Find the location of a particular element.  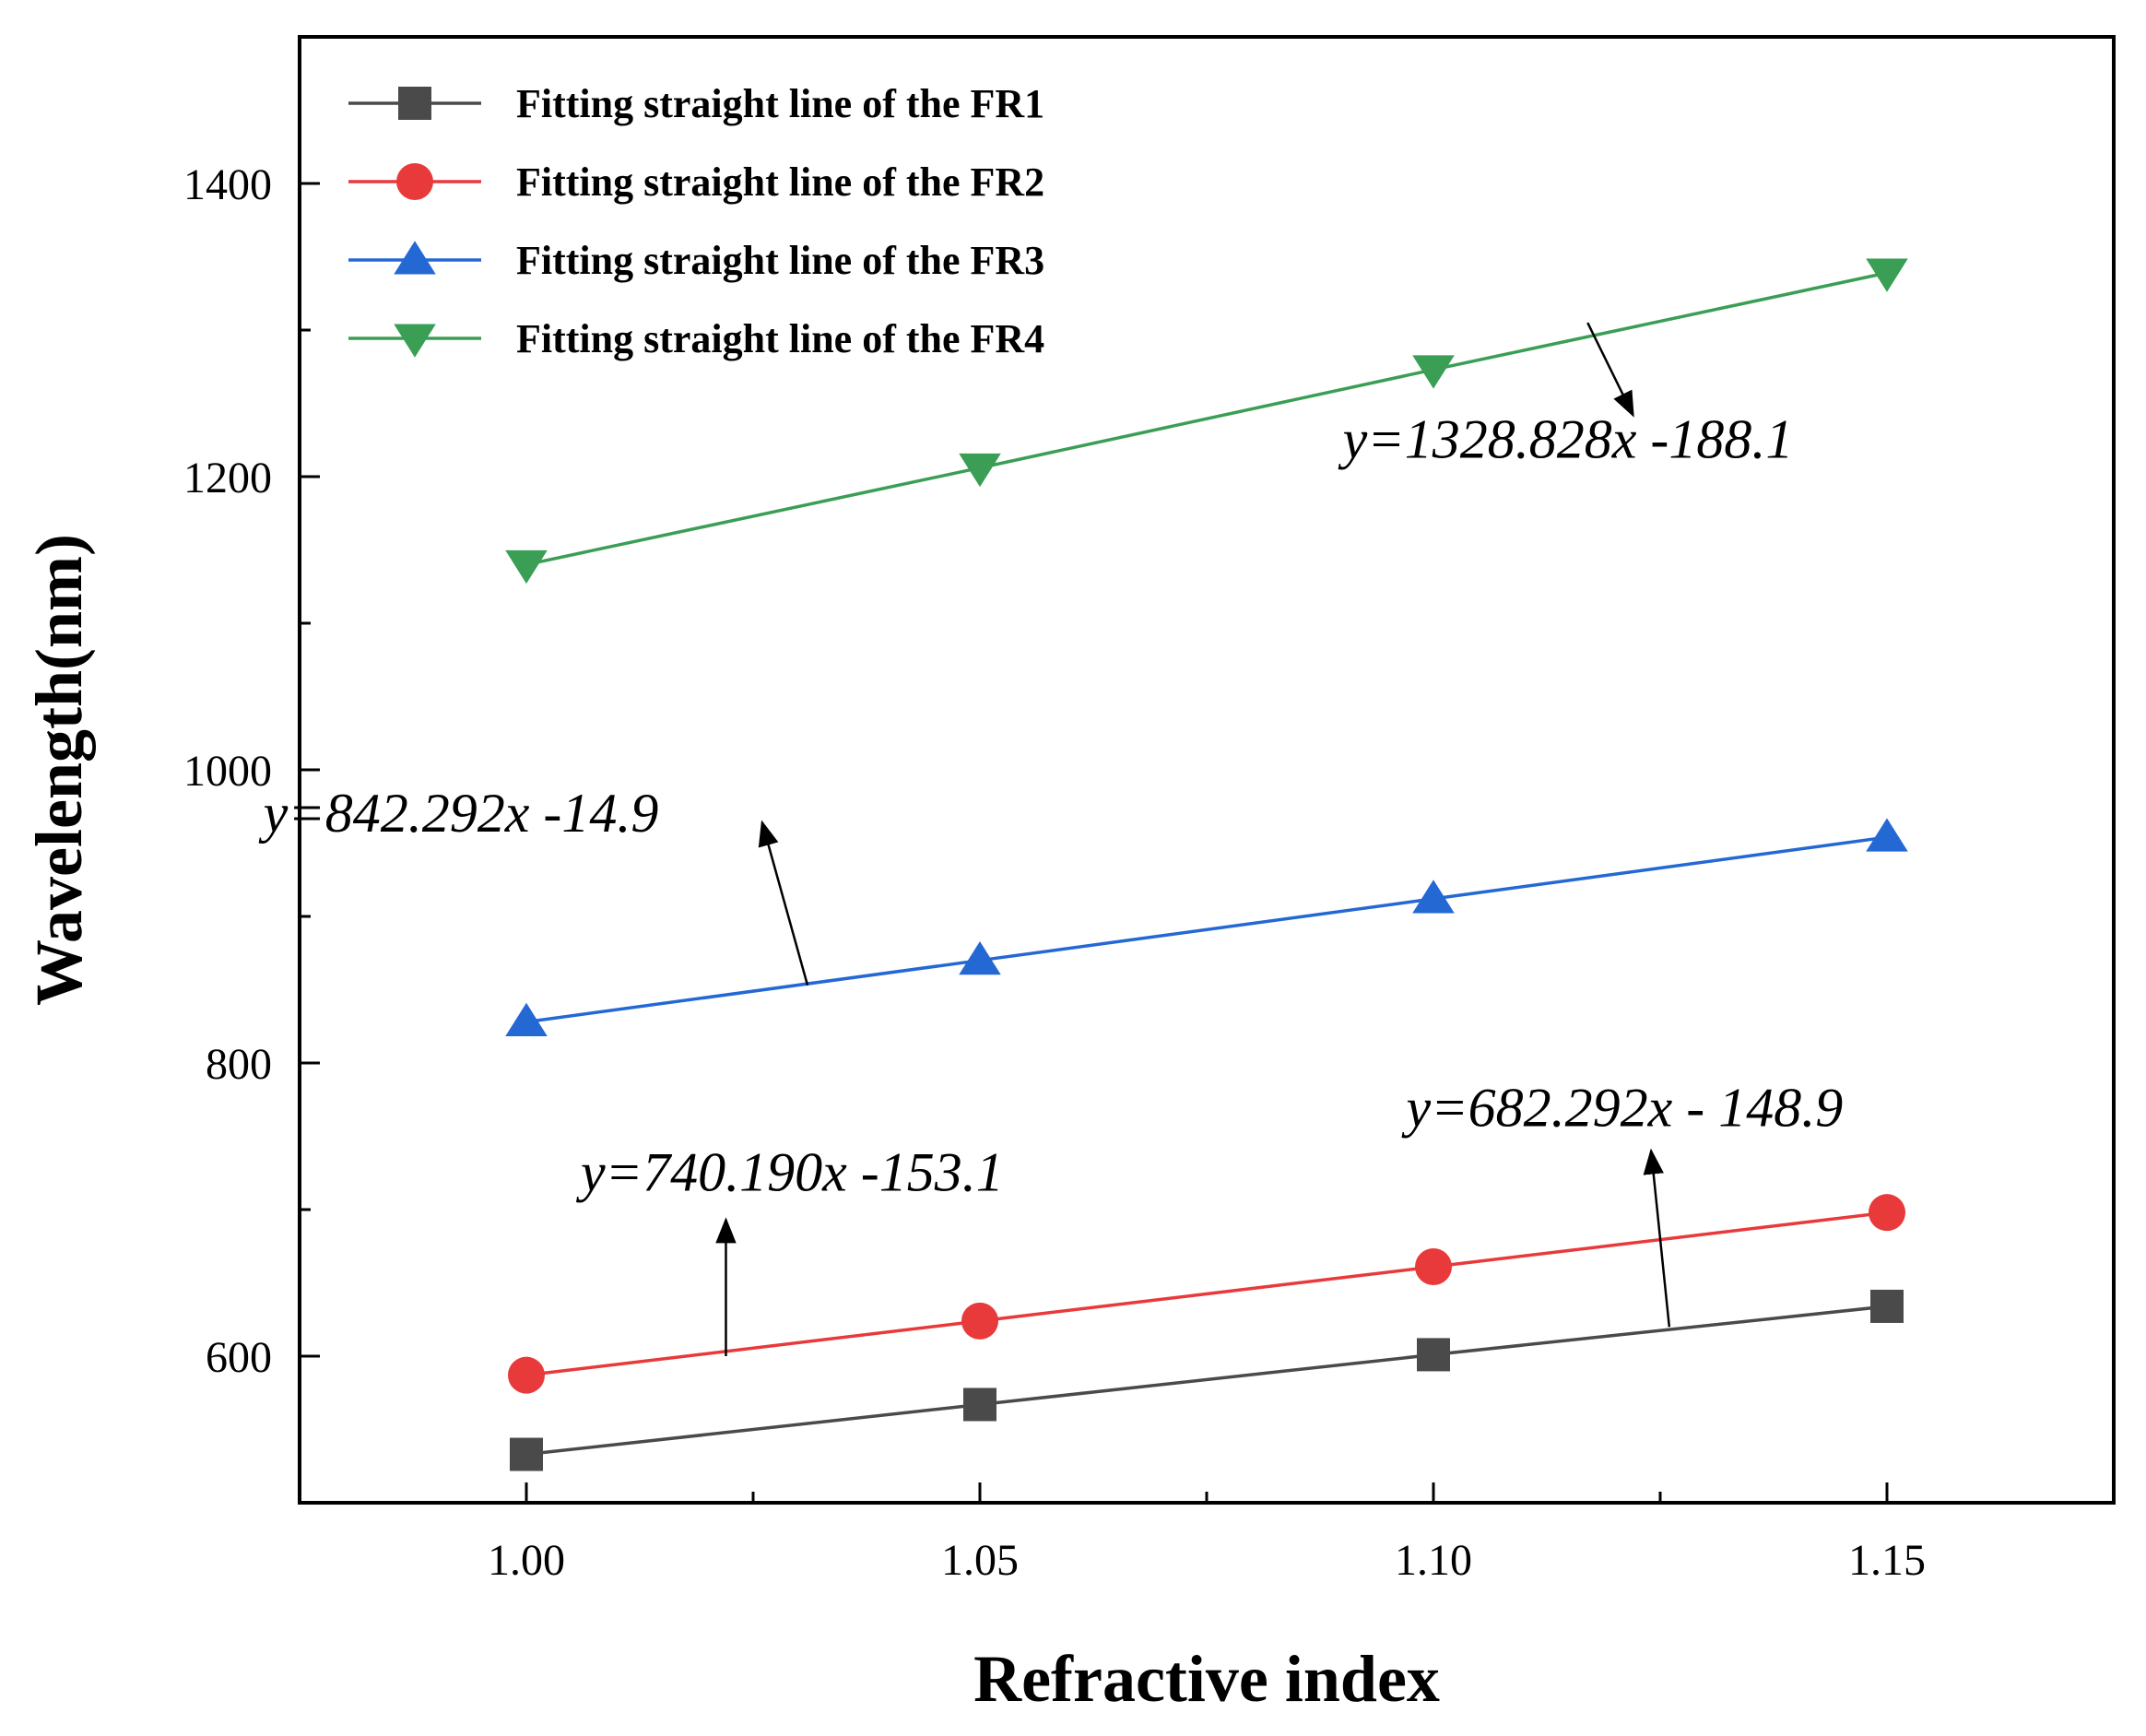

x-axis-ticks: 1.00 1.05 1.10 1.15 is located at coordinates (1207, 1533).